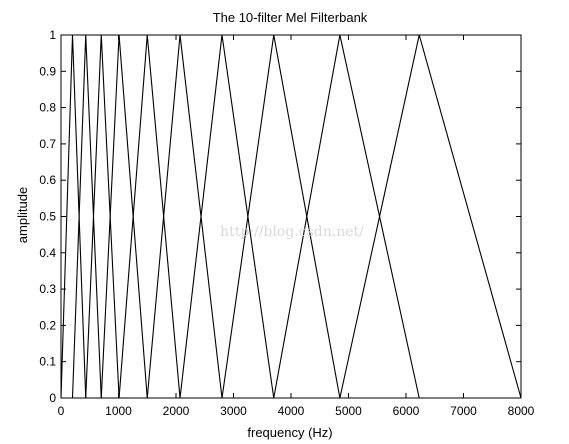 This screenshot has height=444, width=569. I want to click on filter-7-line, so click(227, 216).